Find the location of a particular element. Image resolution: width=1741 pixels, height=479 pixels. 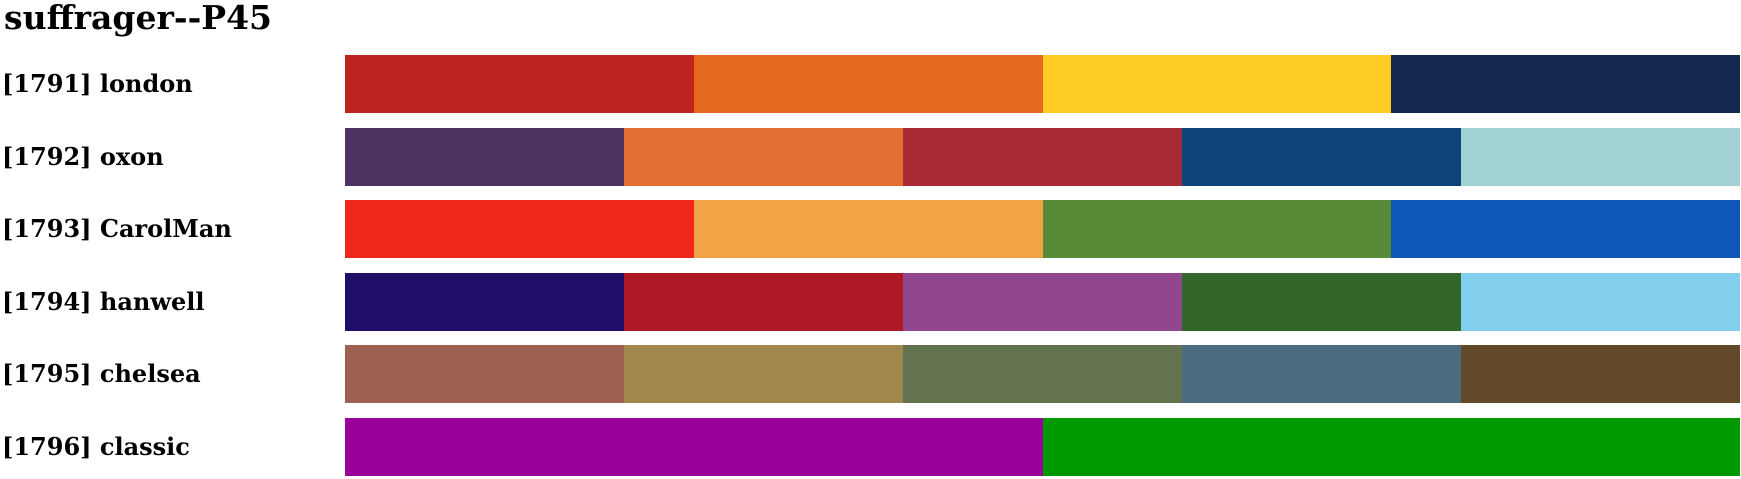

palette-row: [1792] oxon is located at coordinates (870, 157).